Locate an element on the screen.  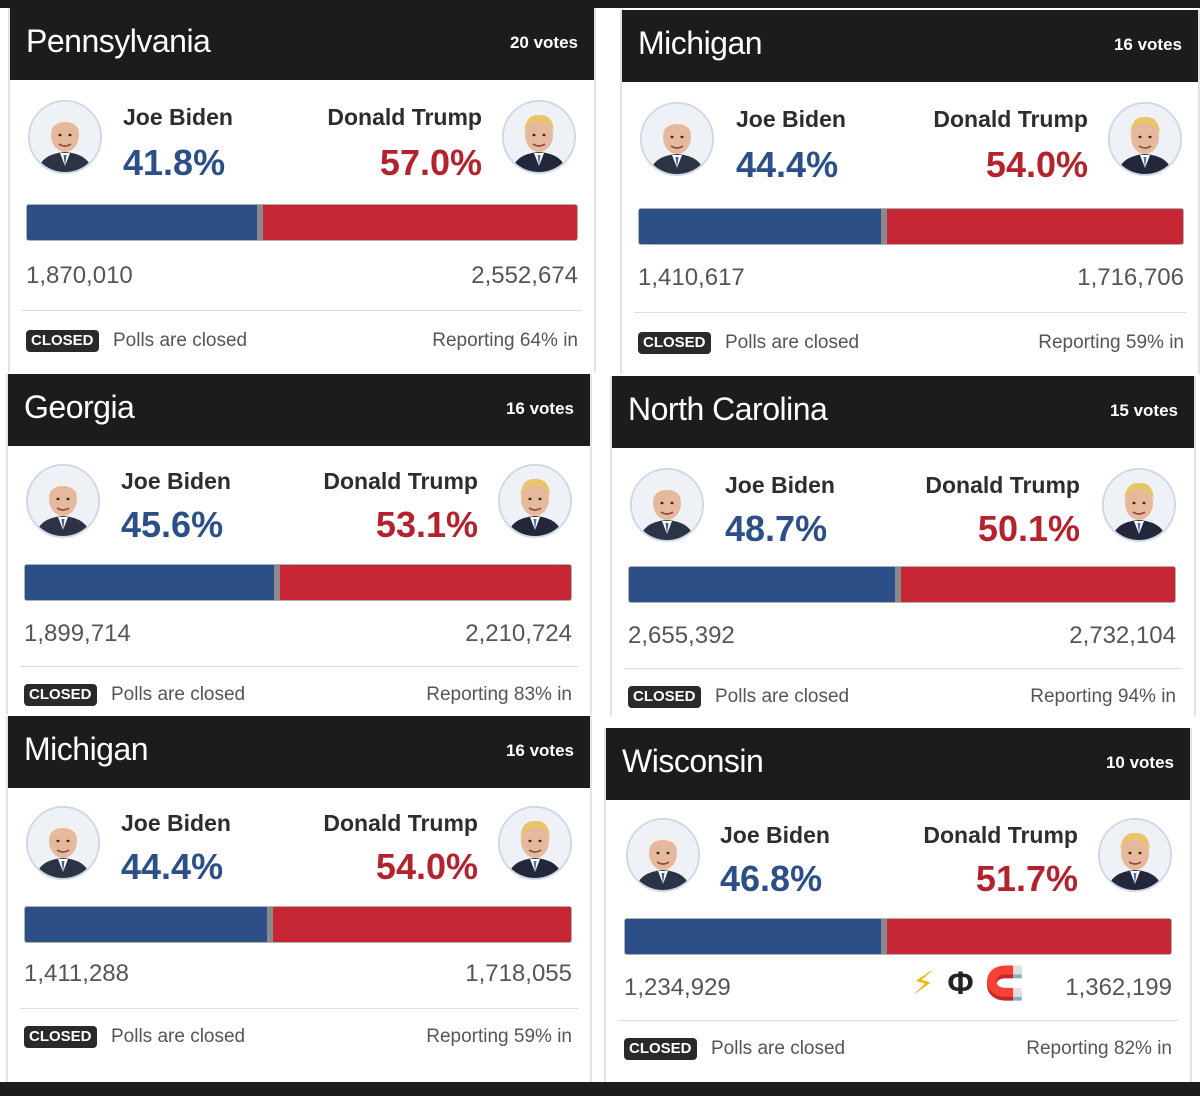
biden-vote-count: 1,234,929 is located at coordinates (677, 987).